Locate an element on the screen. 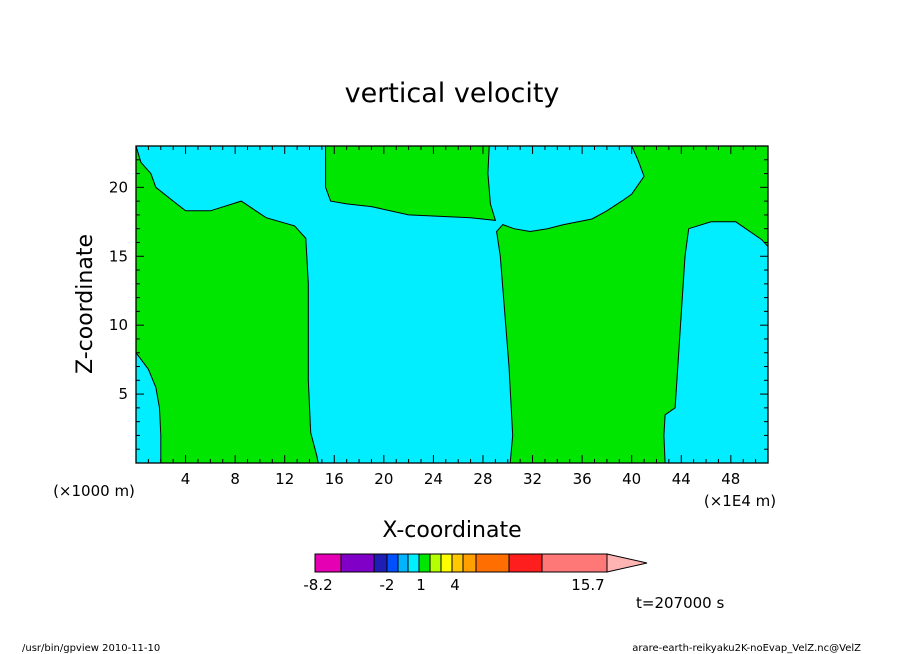 The image size is (904, 654). x-axis-label: X-coordinate is located at coordinates (451, 530).